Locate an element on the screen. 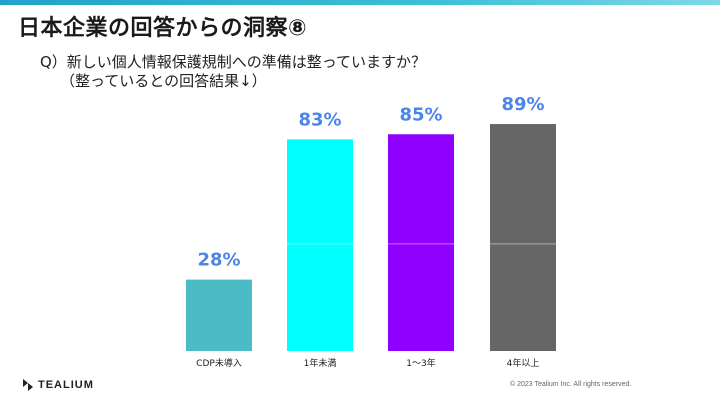  tealium-logo-icon is located at coordinates (28, 385).